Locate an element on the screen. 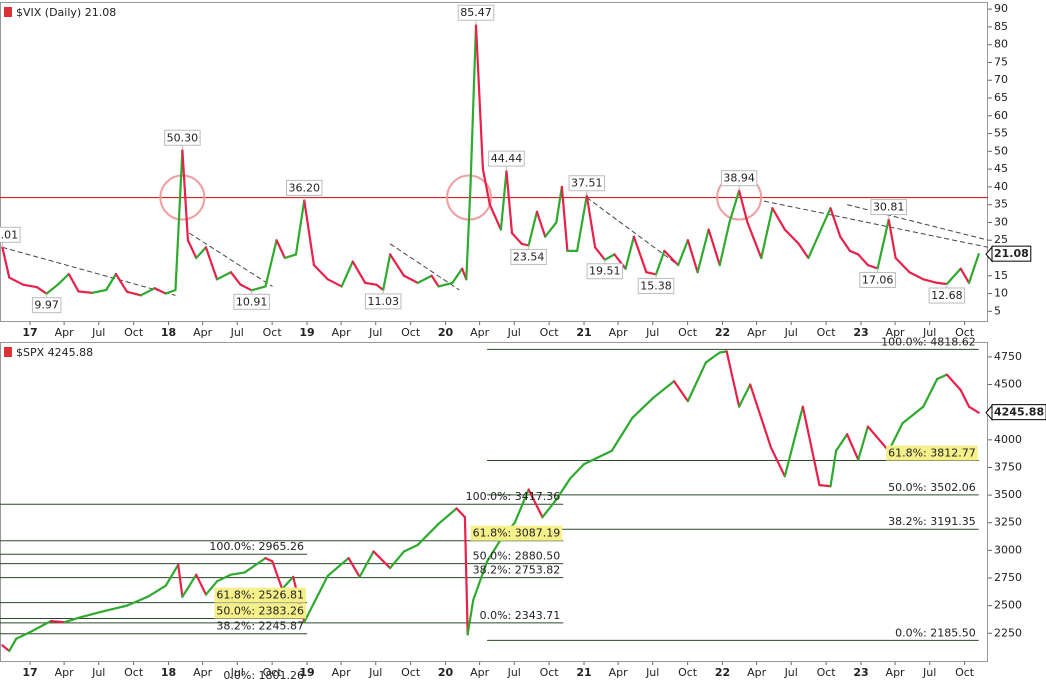  x-tick-label: 20 is located at coordinates (446, 332).